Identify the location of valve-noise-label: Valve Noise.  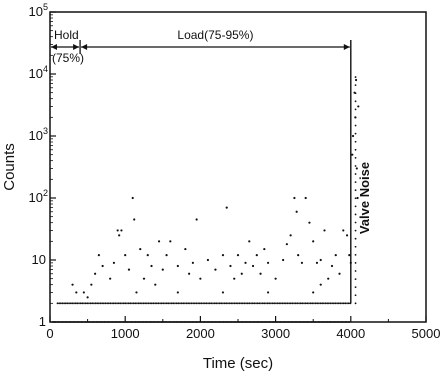
(364, 198).